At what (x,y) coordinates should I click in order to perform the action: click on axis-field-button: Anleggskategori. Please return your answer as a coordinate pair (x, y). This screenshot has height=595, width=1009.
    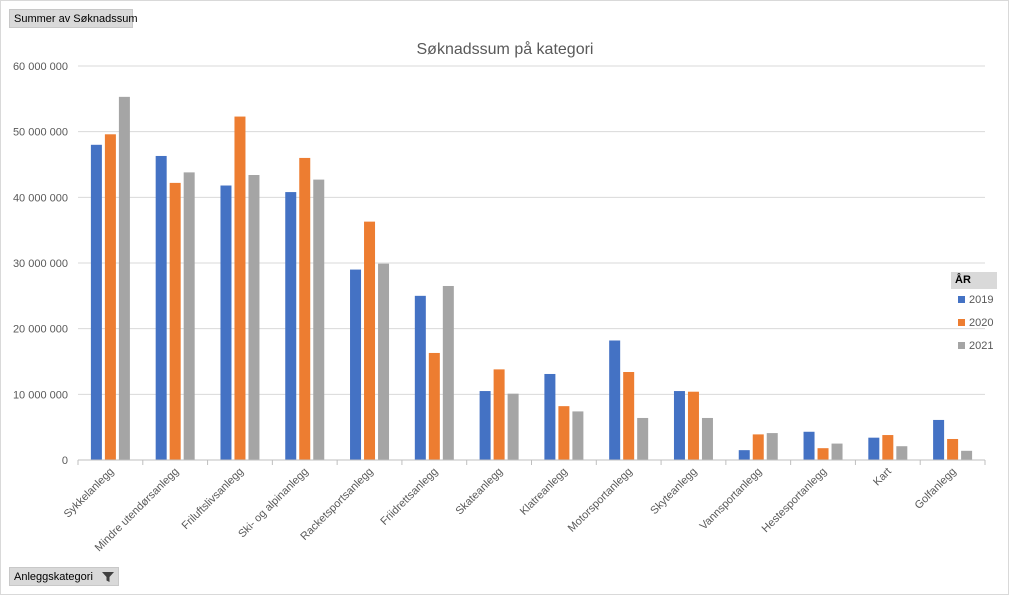
    Looking at the image, I should click on (64, 576).